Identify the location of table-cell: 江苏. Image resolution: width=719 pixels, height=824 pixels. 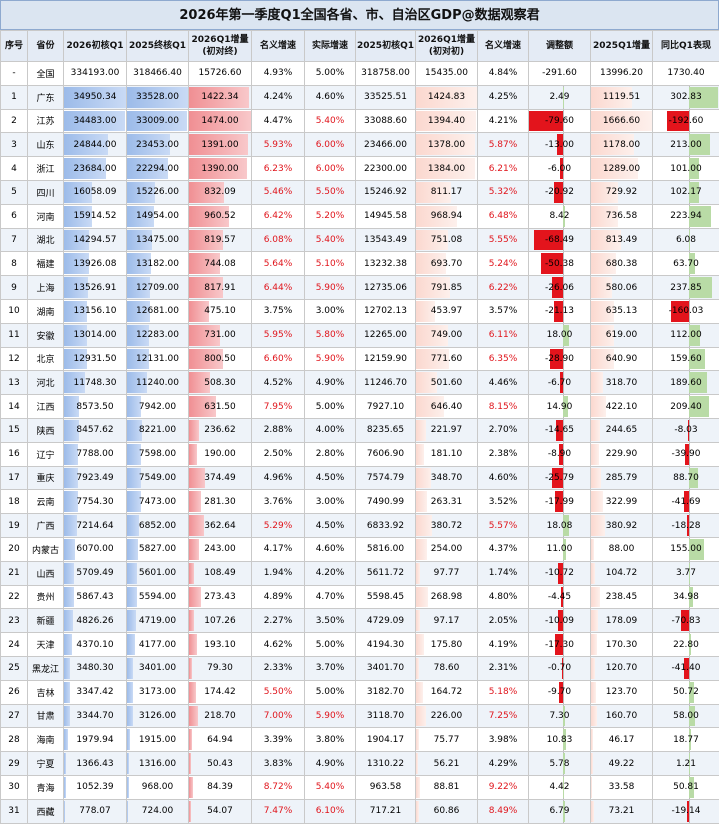
(46, 121).